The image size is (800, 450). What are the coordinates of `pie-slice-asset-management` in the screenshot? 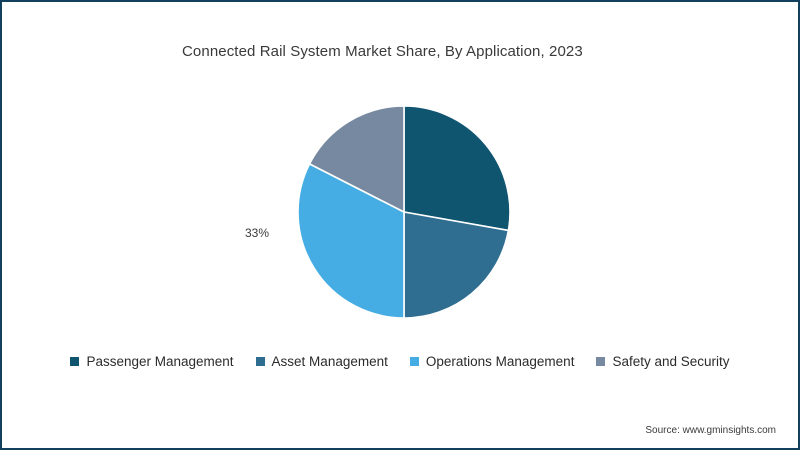 It's located at (456, 265).